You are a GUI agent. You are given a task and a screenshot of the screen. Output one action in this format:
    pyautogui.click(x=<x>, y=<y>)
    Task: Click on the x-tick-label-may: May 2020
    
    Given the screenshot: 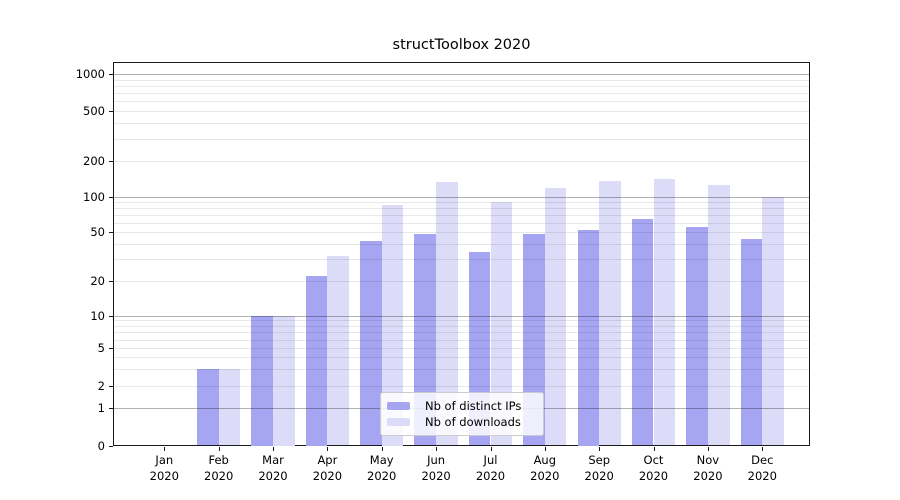 What is the action you would take?
    pyautogui.click(x=382, y=467)
    